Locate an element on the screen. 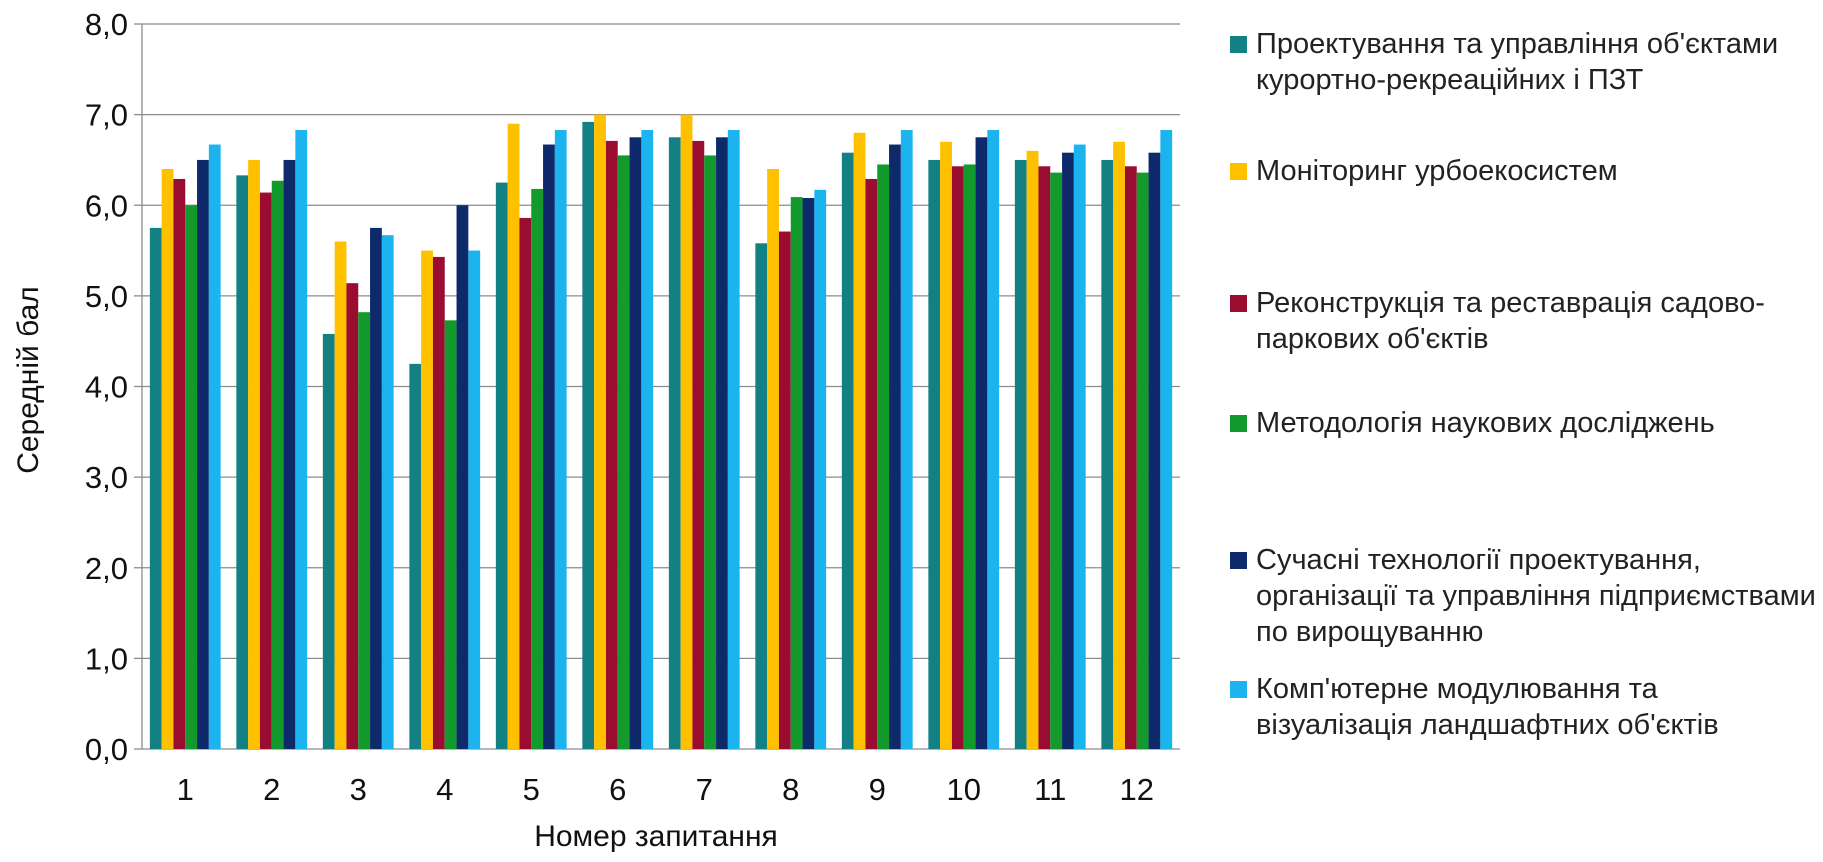  y-tick-label: 3,0 is located at coordinates (106, 477).